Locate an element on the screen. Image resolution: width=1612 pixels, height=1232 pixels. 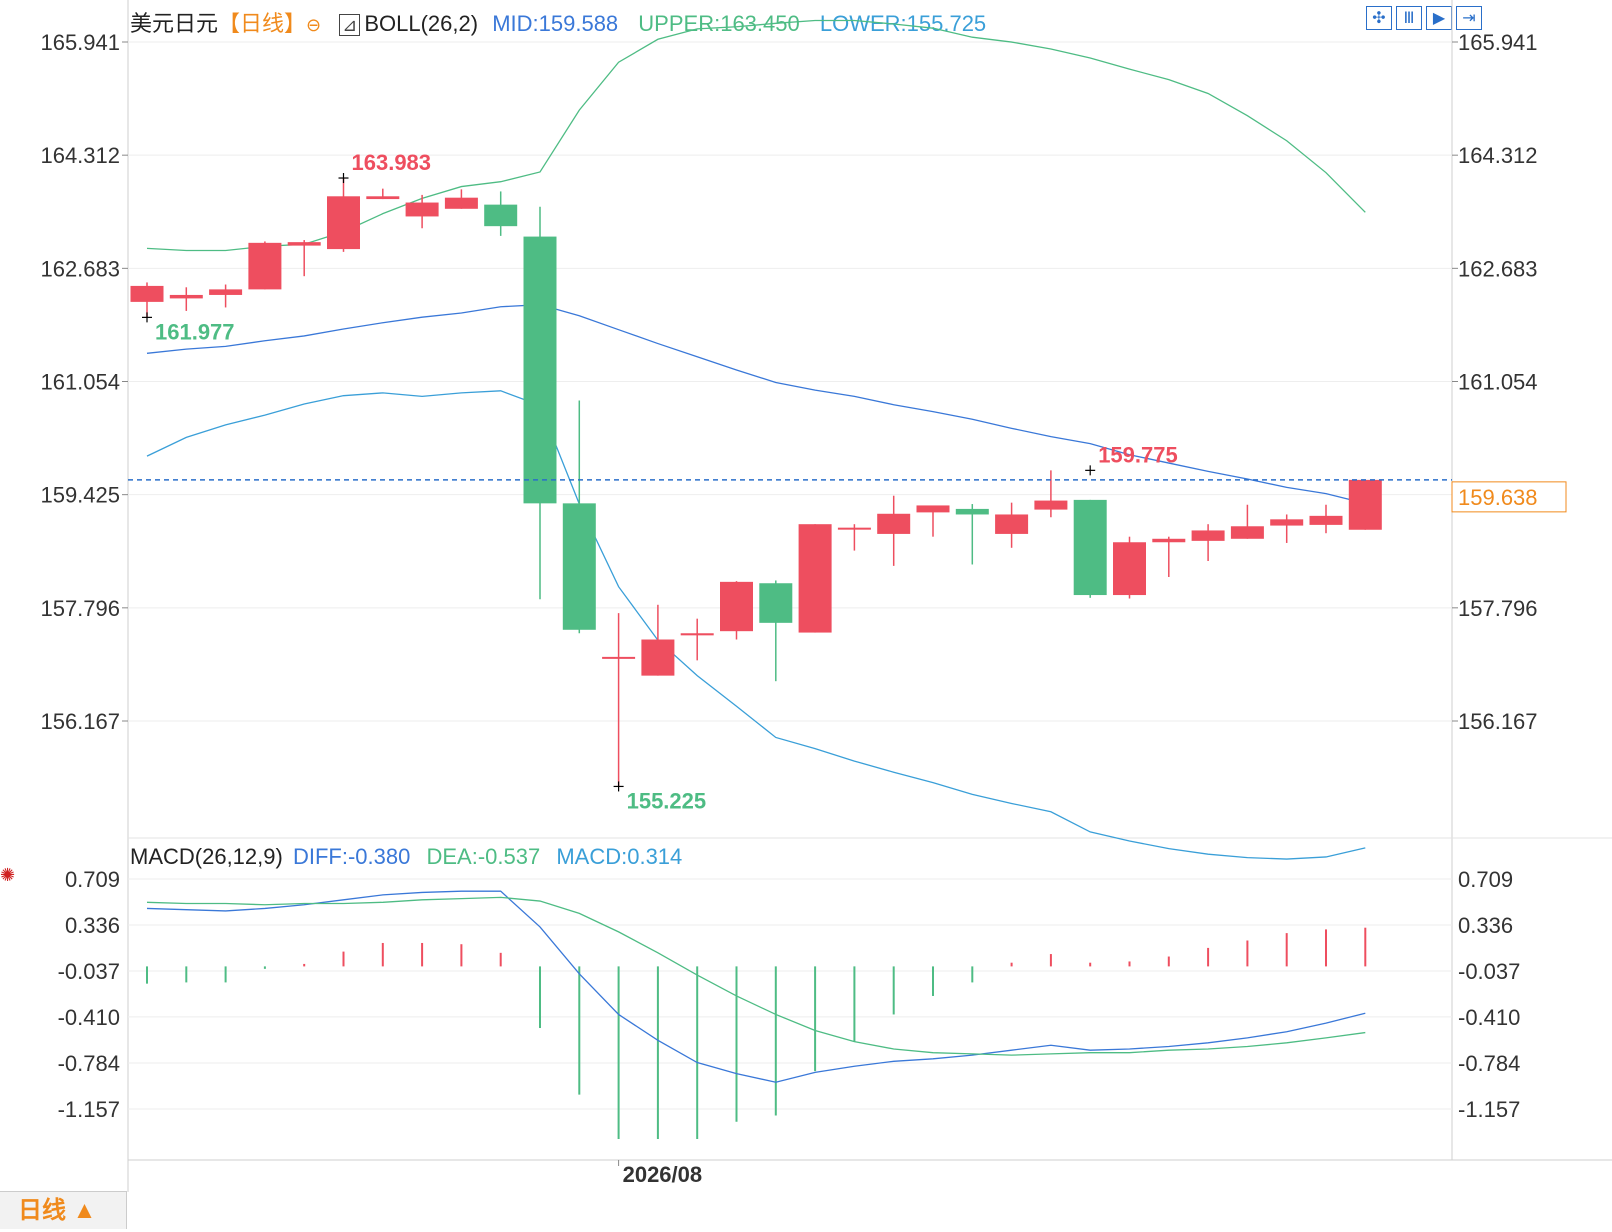
boll-label: BOLL(26,2) is located at coordinates (421, 23).